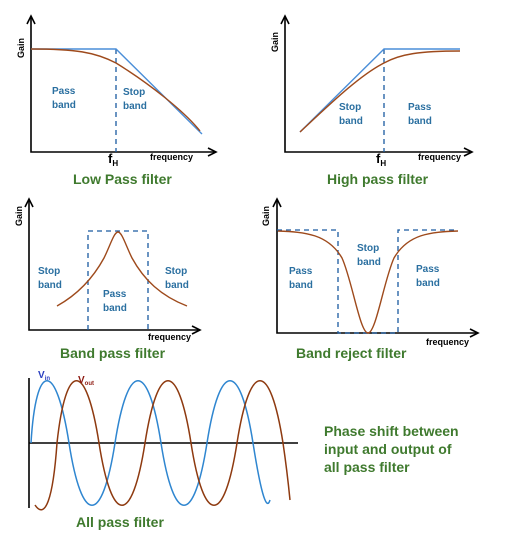 Image resolution: width=506 pixels, height=544 pixels. I want to click on band-pass-window, so click(118, 280).